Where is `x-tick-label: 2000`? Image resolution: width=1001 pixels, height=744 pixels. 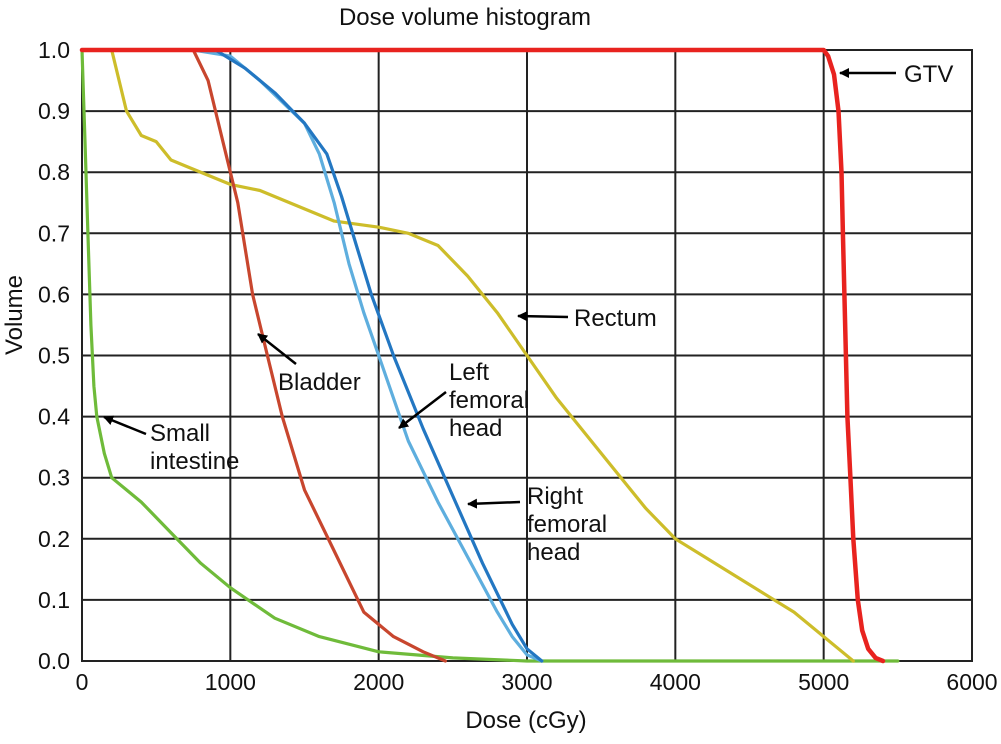
x-tick-label: 2000 is located at coordinates (378, 682).